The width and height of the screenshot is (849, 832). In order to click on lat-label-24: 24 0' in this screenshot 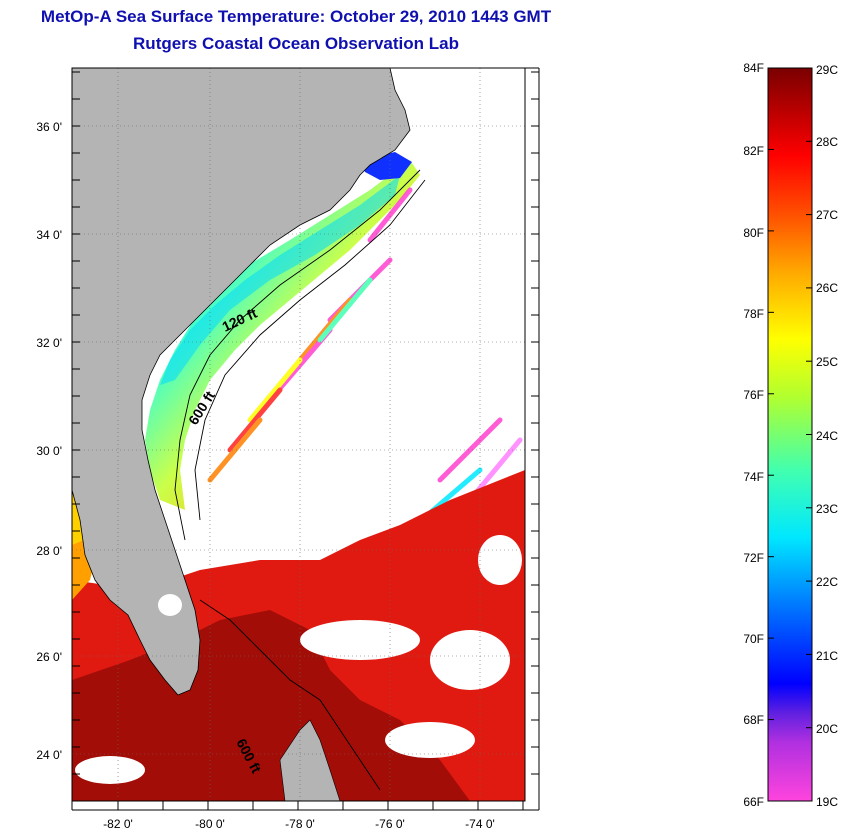, I will do `click(49, 755)`.